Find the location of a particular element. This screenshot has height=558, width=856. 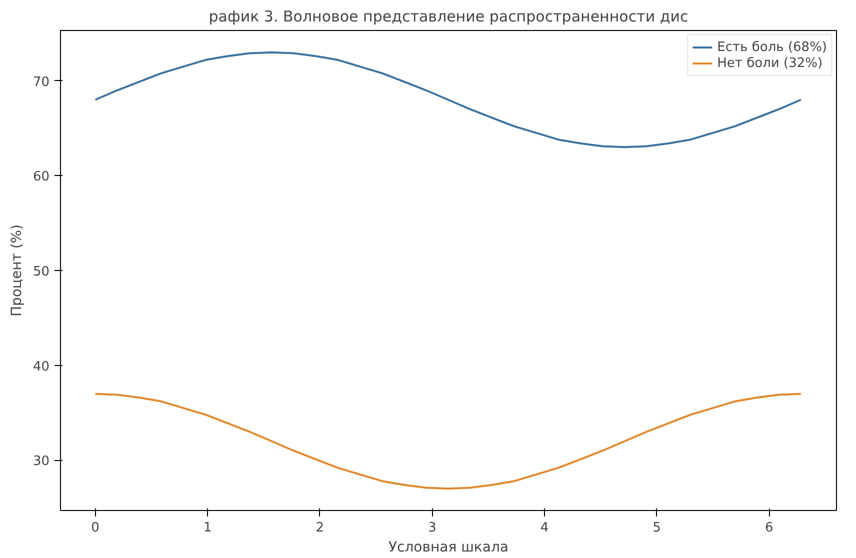

x-tick-label: 3 is located at coordinates (432, 528).